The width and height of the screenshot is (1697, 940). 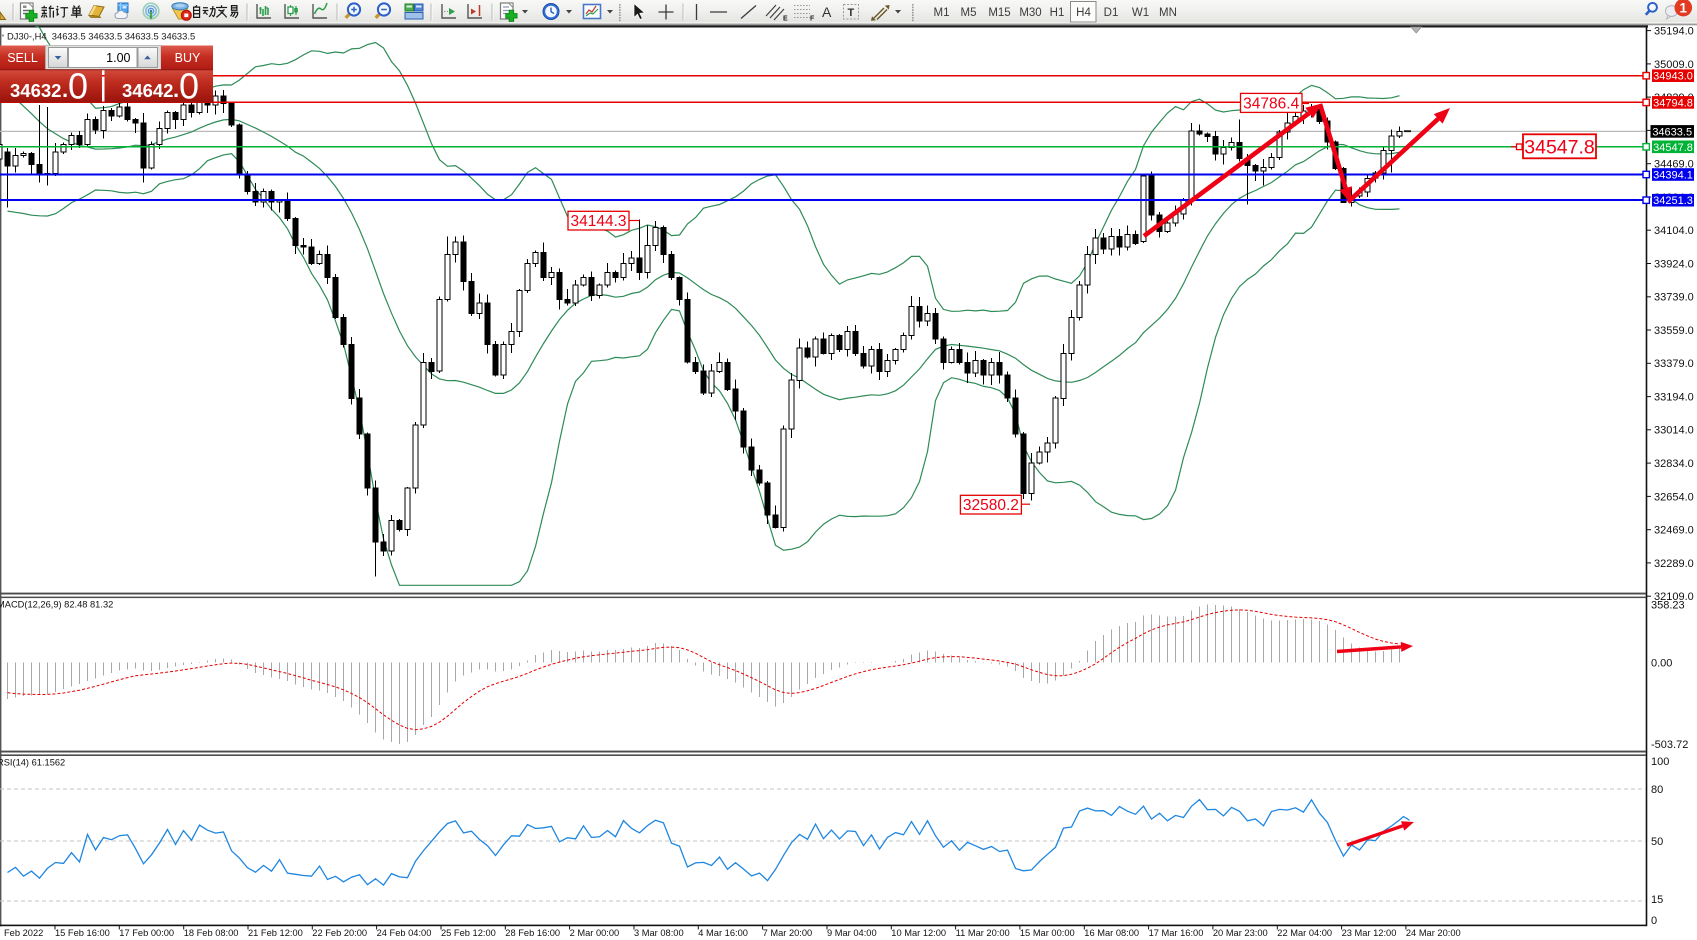 I want to click on svg-text: 33924.0, so click(x=1674, y=264).